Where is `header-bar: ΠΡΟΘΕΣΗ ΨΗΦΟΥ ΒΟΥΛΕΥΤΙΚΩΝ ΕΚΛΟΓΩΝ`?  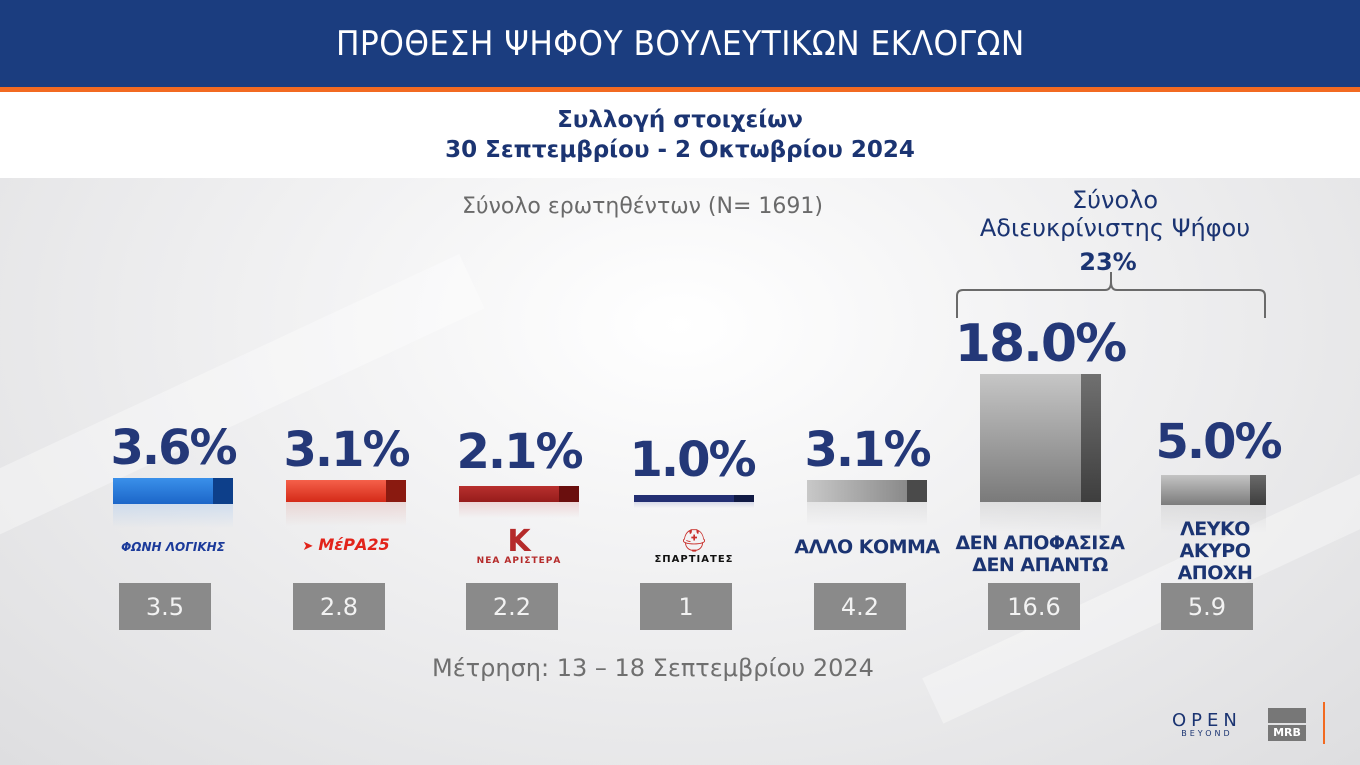
header-bar: ΠΡΟΘΕΣΗ ΨΗΦΟΥ ΒΟΥΛΕΥΤΙΚΩΝ ΕΚΛΟΓΩΝ is located at coordinates (680, 43).